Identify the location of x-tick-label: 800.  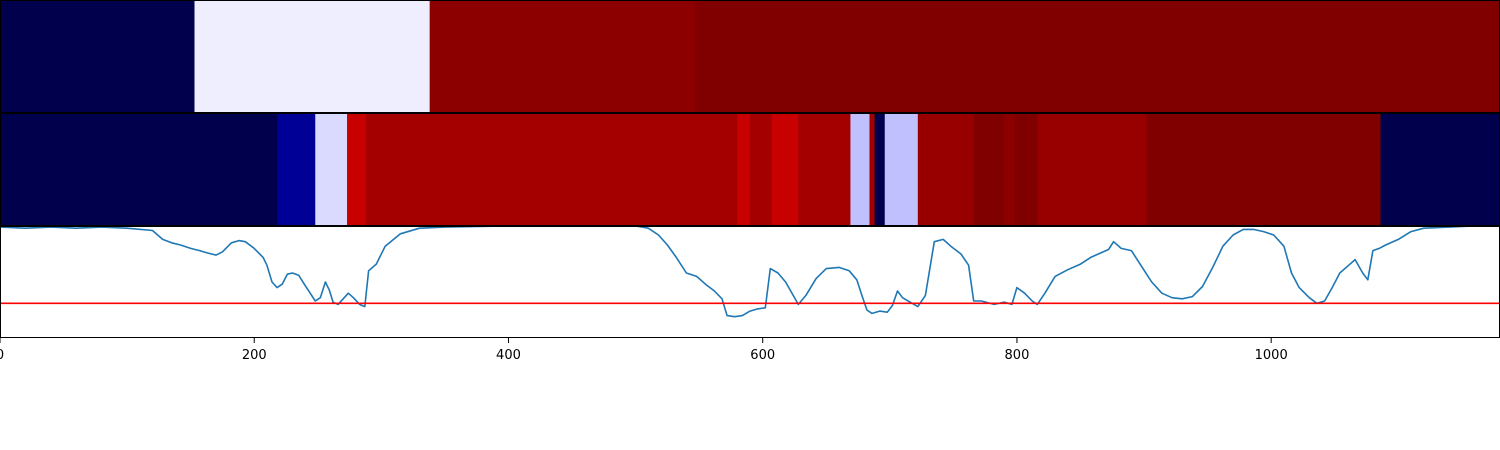
(1017, 355).